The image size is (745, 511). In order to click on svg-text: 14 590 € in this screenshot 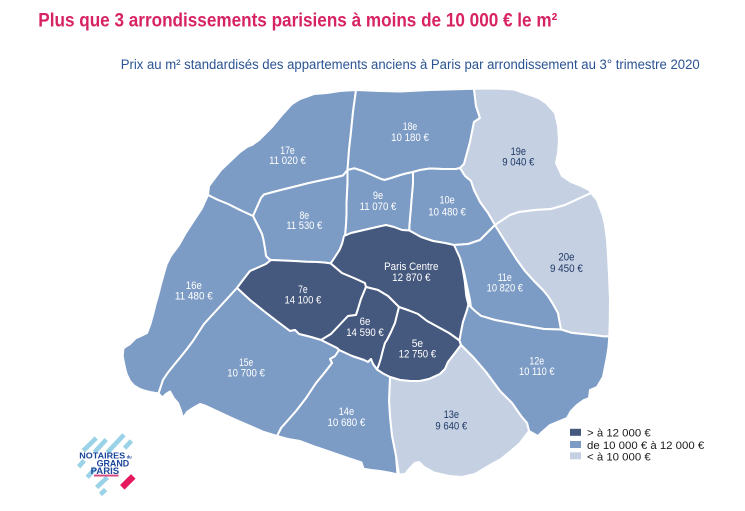, I will do `click(365, 333)`.